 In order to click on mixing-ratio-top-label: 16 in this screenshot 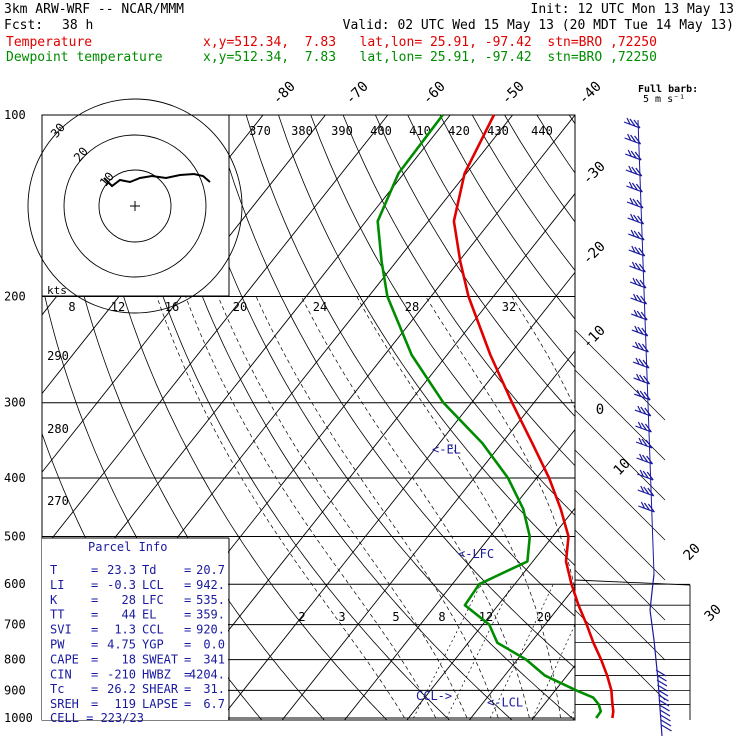, I will do `click(172, 307)`.